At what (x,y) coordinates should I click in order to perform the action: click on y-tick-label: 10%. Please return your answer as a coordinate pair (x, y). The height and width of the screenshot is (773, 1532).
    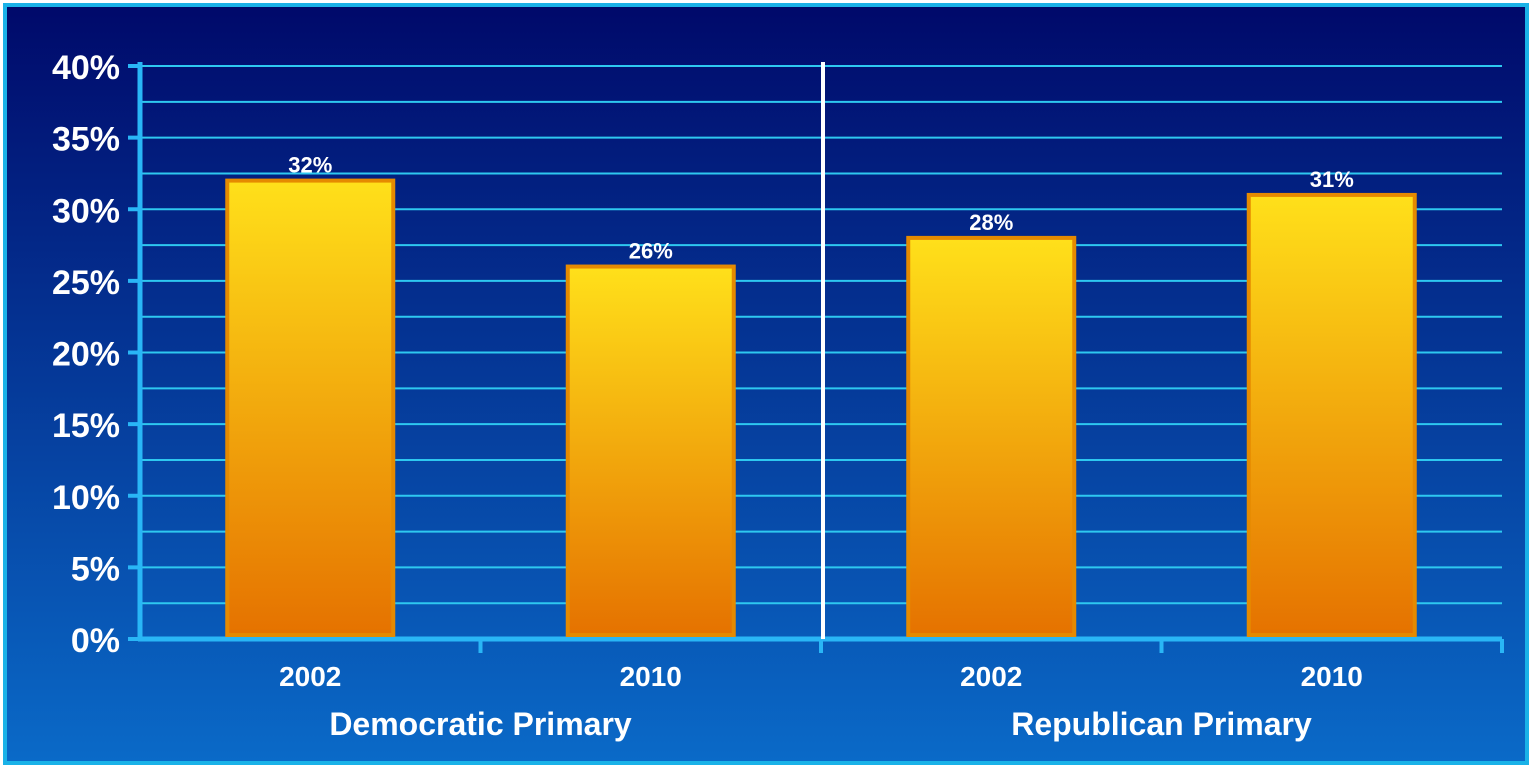
    Looking at the image, I should click on (86, 498).